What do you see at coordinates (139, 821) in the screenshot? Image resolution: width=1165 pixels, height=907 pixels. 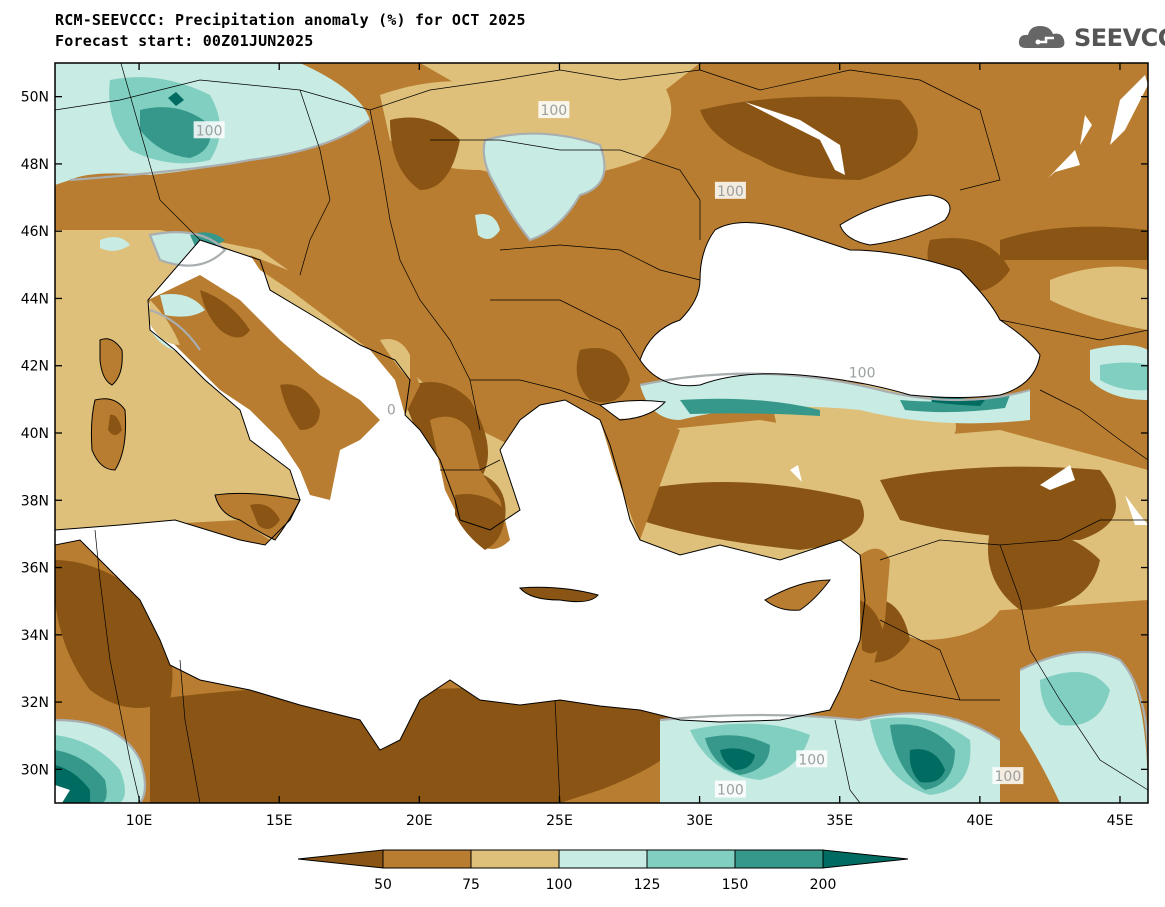 I see `lon-tick-label: 10E` at bounding box center [139, 821].